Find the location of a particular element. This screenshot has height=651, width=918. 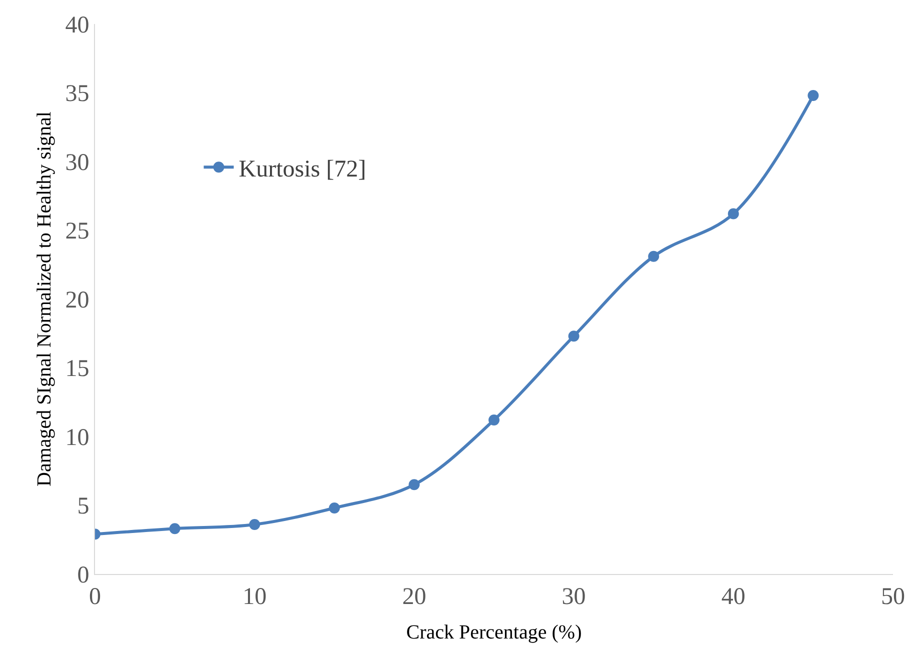

x-tick-label: 30 is located at coordinates (574, 597).